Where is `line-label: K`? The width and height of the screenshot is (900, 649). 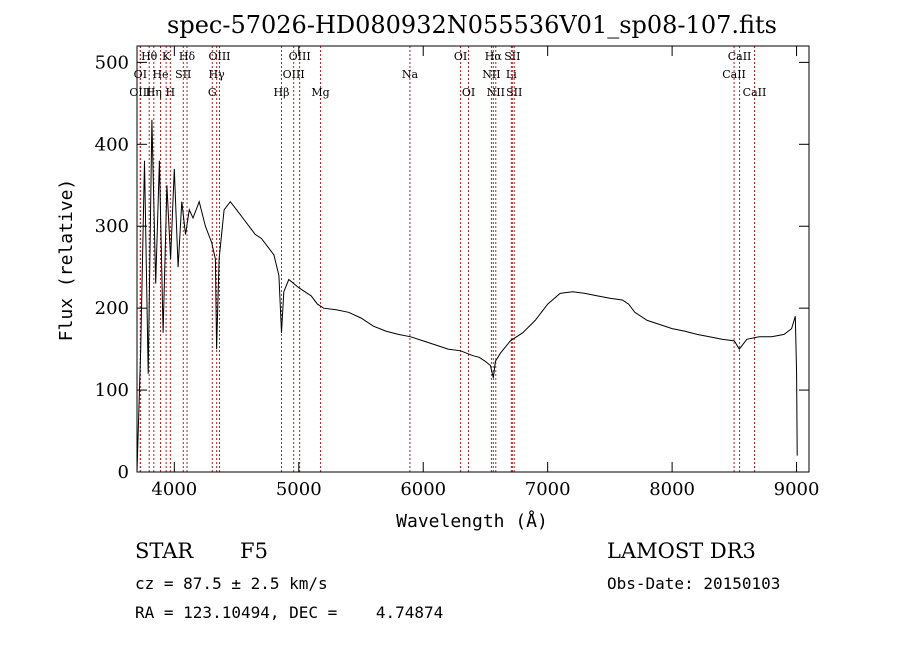 line-label: K is located at coordinates (166, 56).